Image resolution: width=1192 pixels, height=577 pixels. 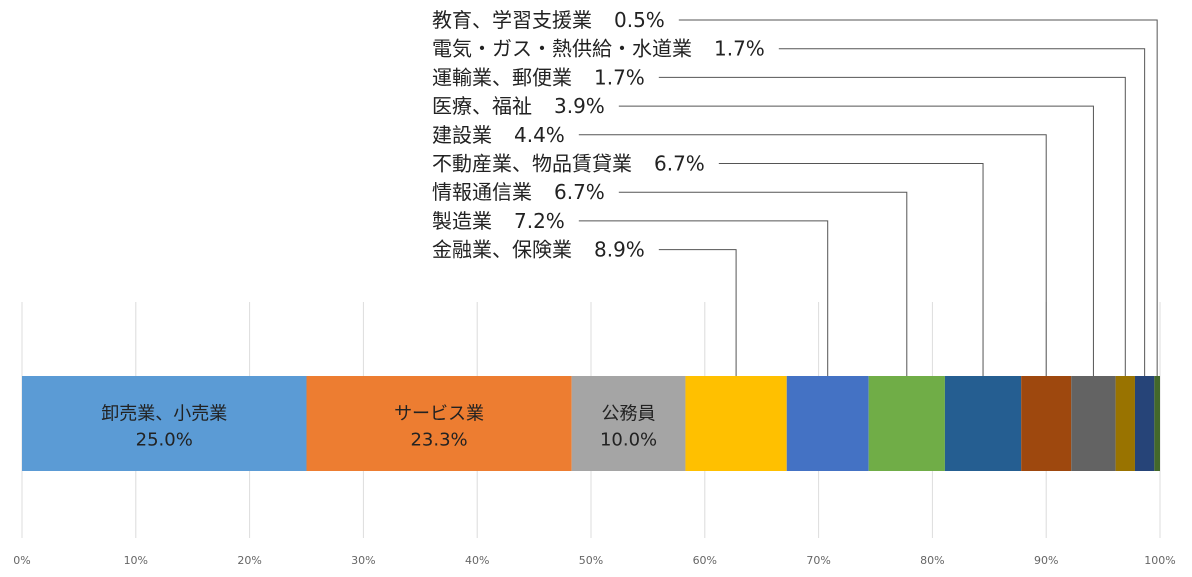 What do you see at coordinates (164, 414) in the screenshot?
I see `segment-category-label: 卸売業、小売業` at bounding box center [164, 414].